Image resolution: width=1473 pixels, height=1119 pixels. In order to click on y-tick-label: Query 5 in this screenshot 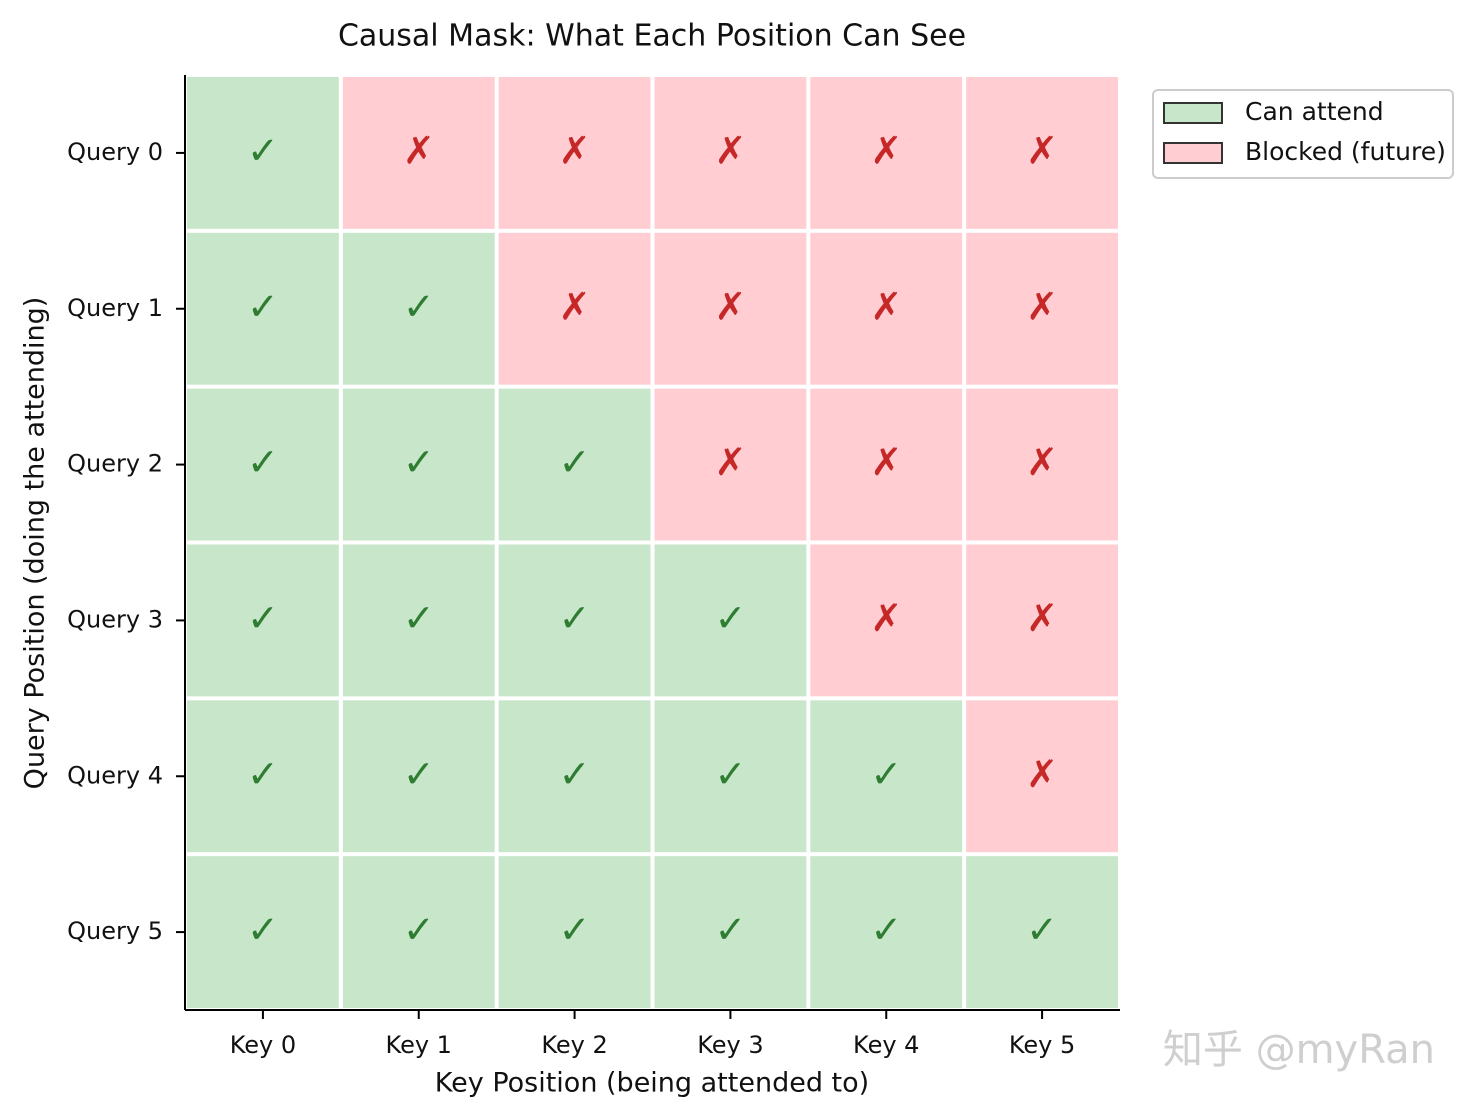, I will do `click(115, 931)`.